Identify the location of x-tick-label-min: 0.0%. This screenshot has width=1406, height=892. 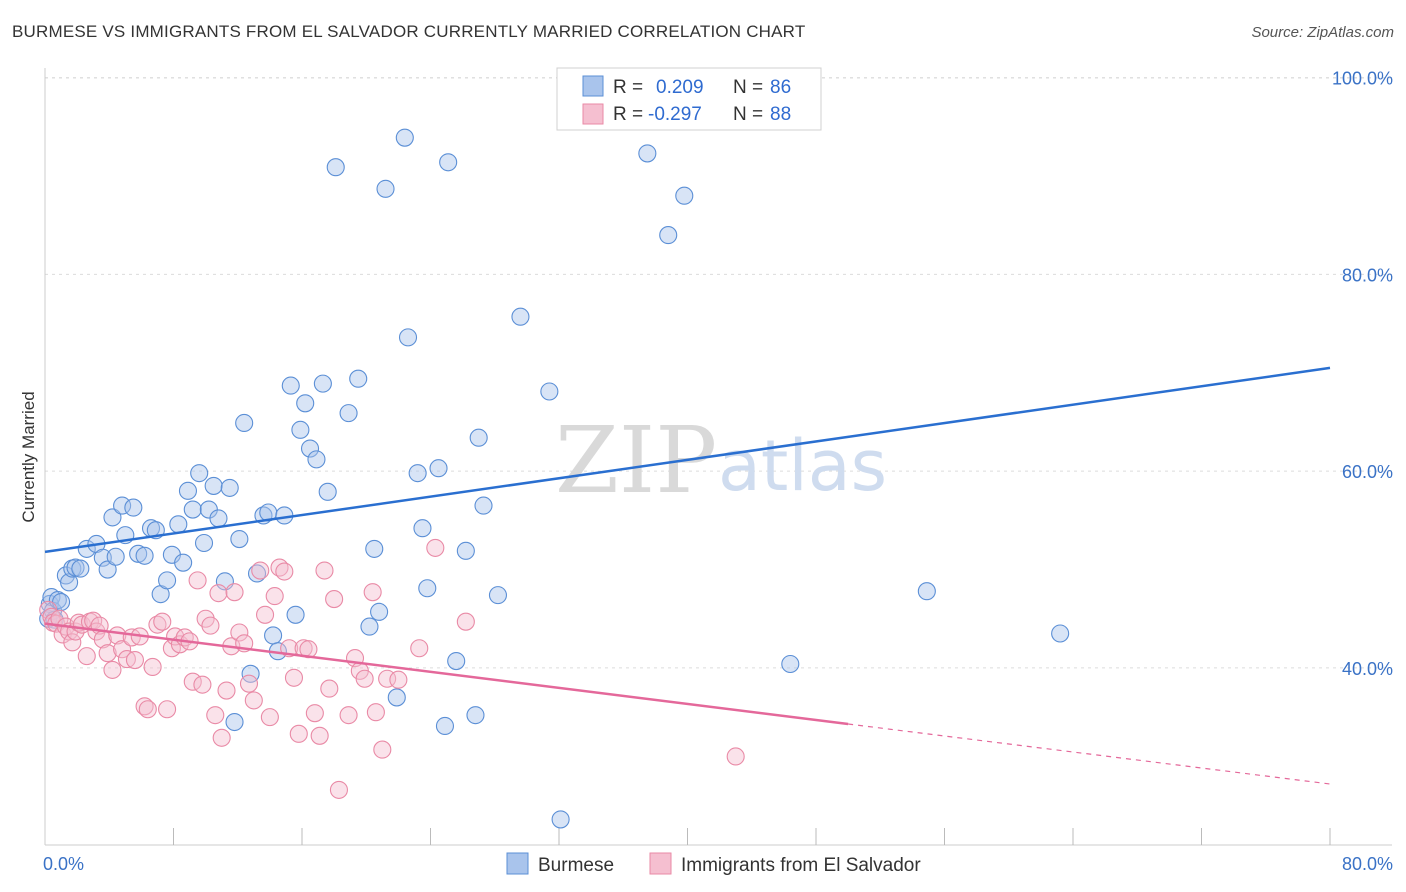
(63, 864).